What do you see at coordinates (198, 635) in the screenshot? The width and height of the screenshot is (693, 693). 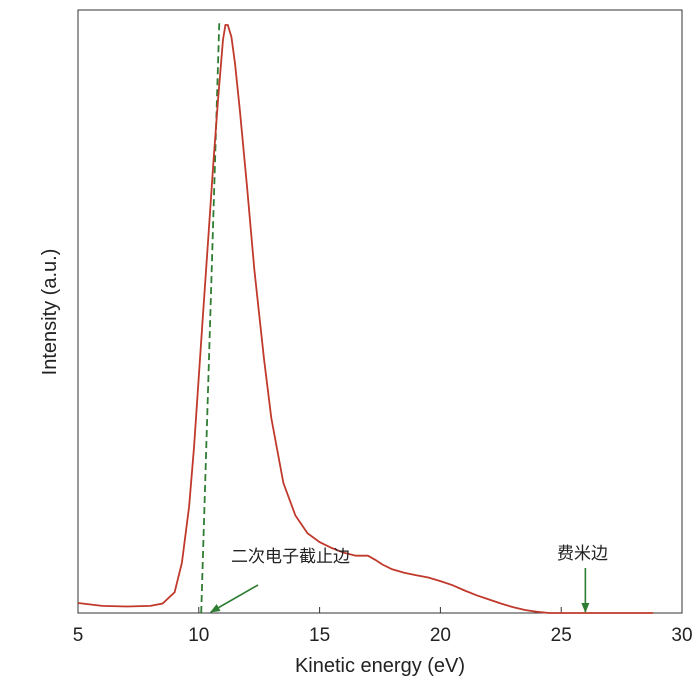 I see `x-tick-label: 10` at bounding box center [198, 635].